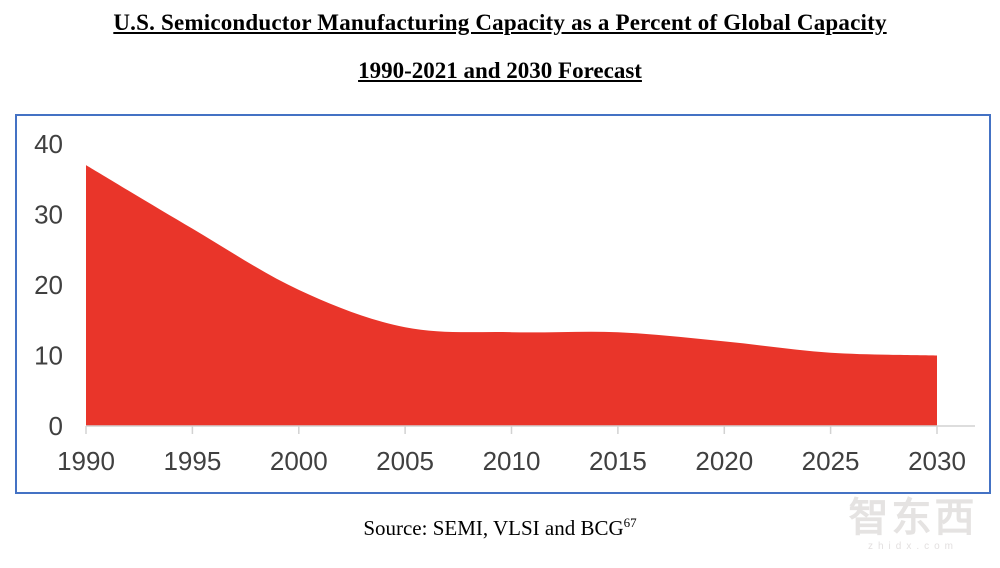  I want to click on source-text: Source: SEMI, VLSI and BCG, so click(493, 528).